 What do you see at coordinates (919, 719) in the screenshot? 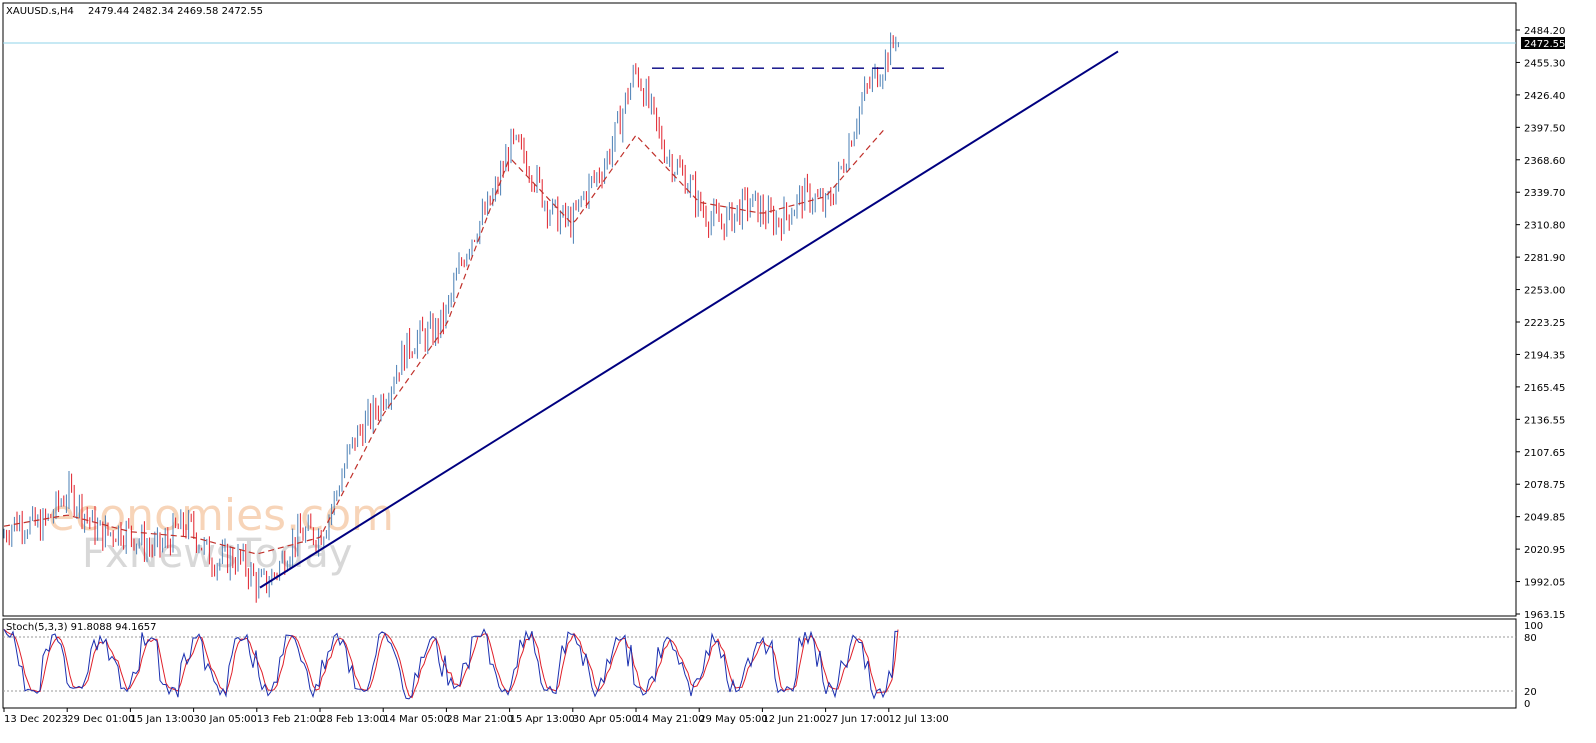
I see `time-tick-label: 12 Jul 13:00` at bounding box center [919, 719].